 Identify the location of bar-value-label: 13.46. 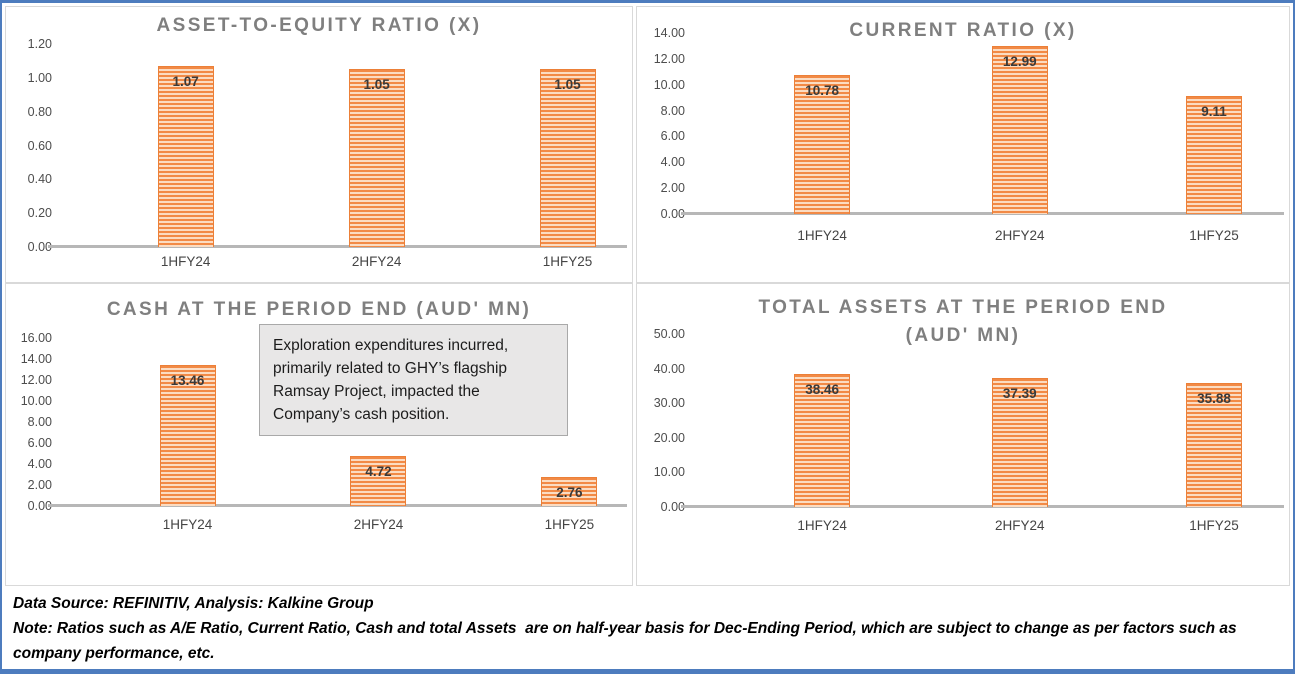
(187, 380).